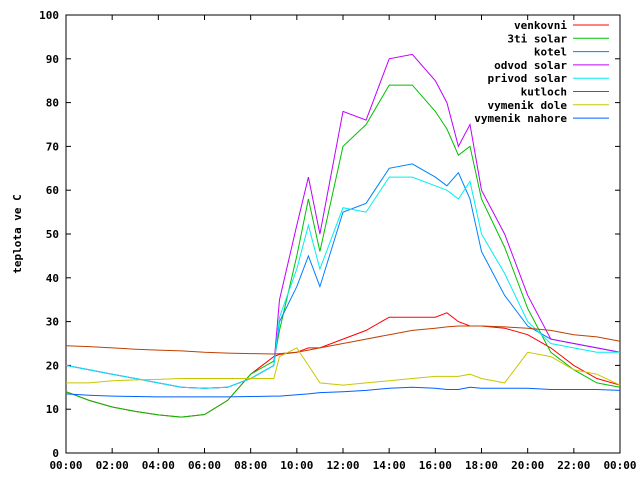  I want to click on series-line-vymenik-dole, so click(343, 366).